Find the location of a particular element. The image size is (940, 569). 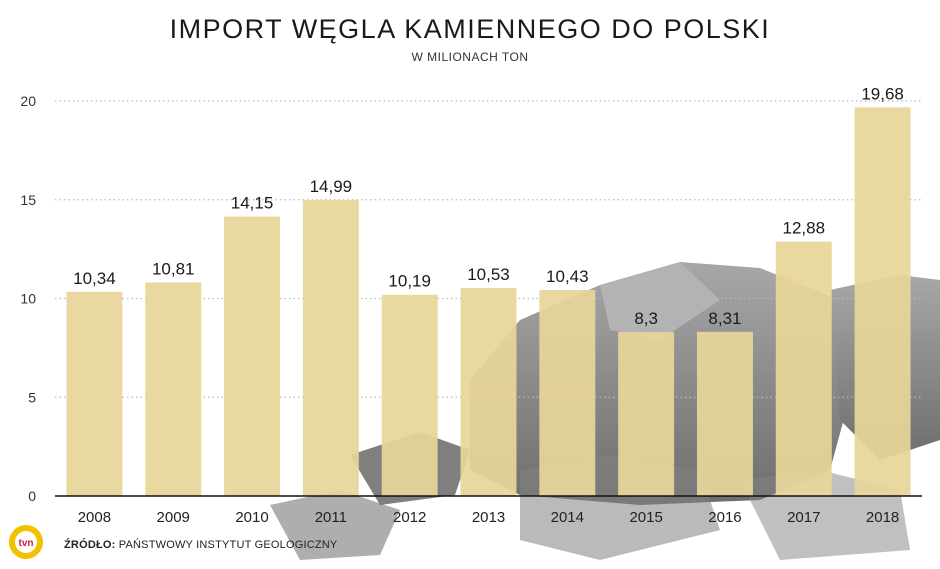

x-tick-label: 2013 is located at coordinates (488, 517).